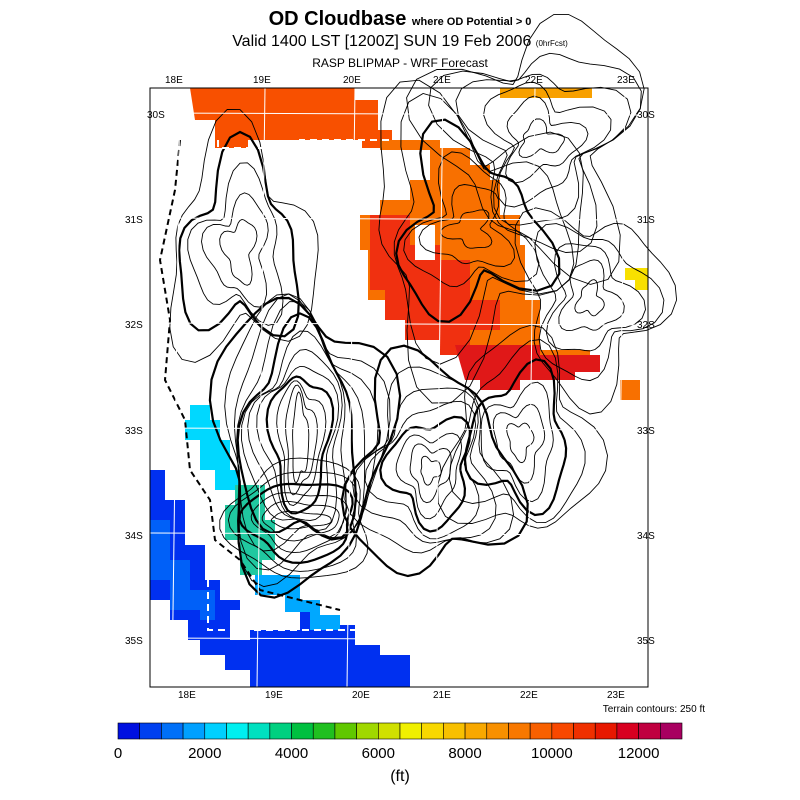 This screenshot has width=800, height=800. What do you see at coordinates (118, 753) in the screenshot?
I see `colorbar-tick-label: 0` at bounding box center [118, 753].